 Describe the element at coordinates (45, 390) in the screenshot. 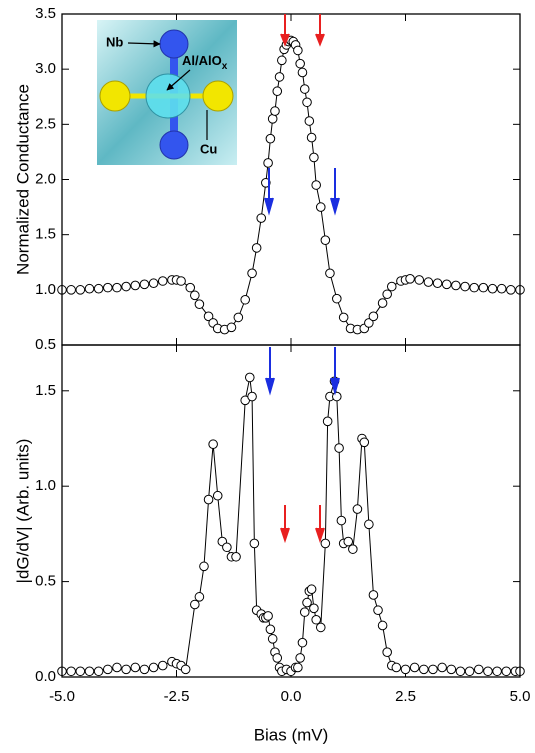

I see `y-tick-label: 1.5` at that location.